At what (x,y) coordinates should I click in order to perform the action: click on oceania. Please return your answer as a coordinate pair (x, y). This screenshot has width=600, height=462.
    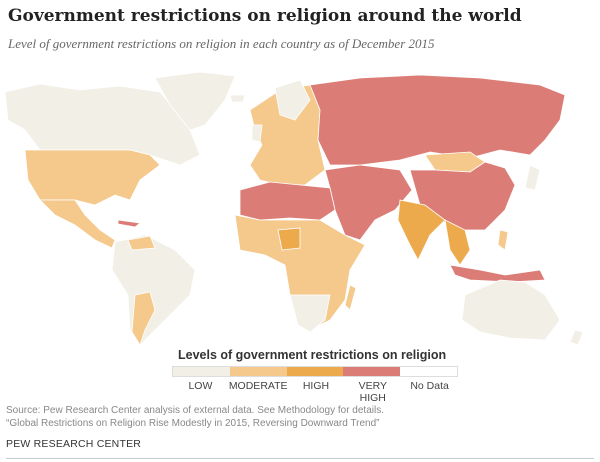
    Looking at the image, I should click on (522, 312).